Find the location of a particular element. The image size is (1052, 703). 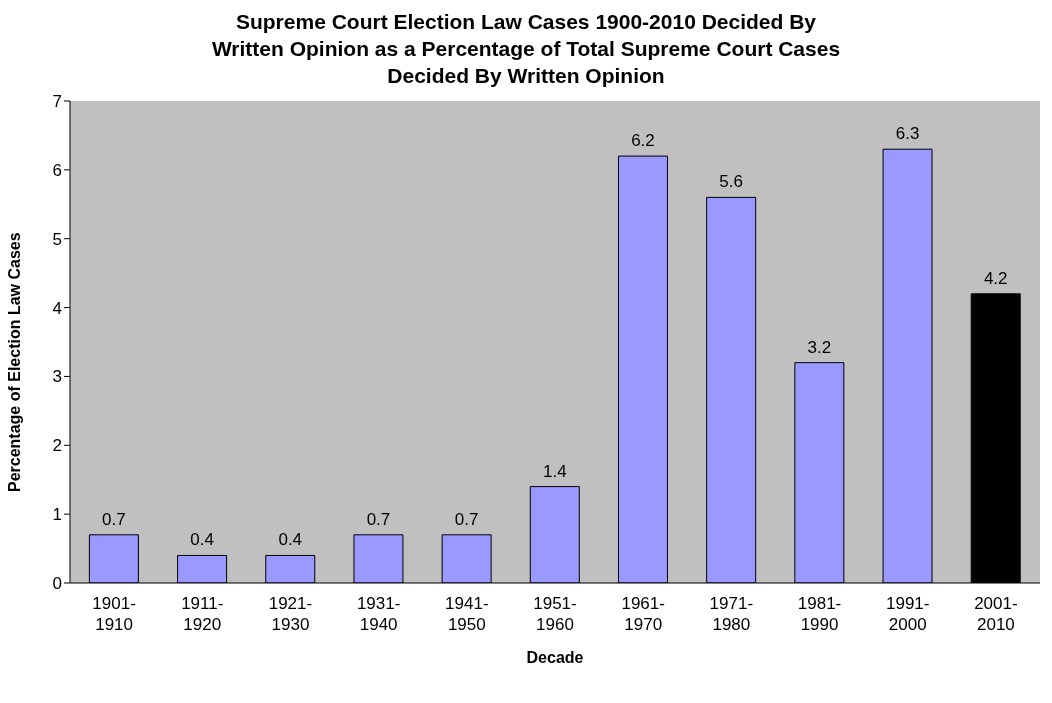

y-tick-label: 4 is located at coordinates (57, 308).